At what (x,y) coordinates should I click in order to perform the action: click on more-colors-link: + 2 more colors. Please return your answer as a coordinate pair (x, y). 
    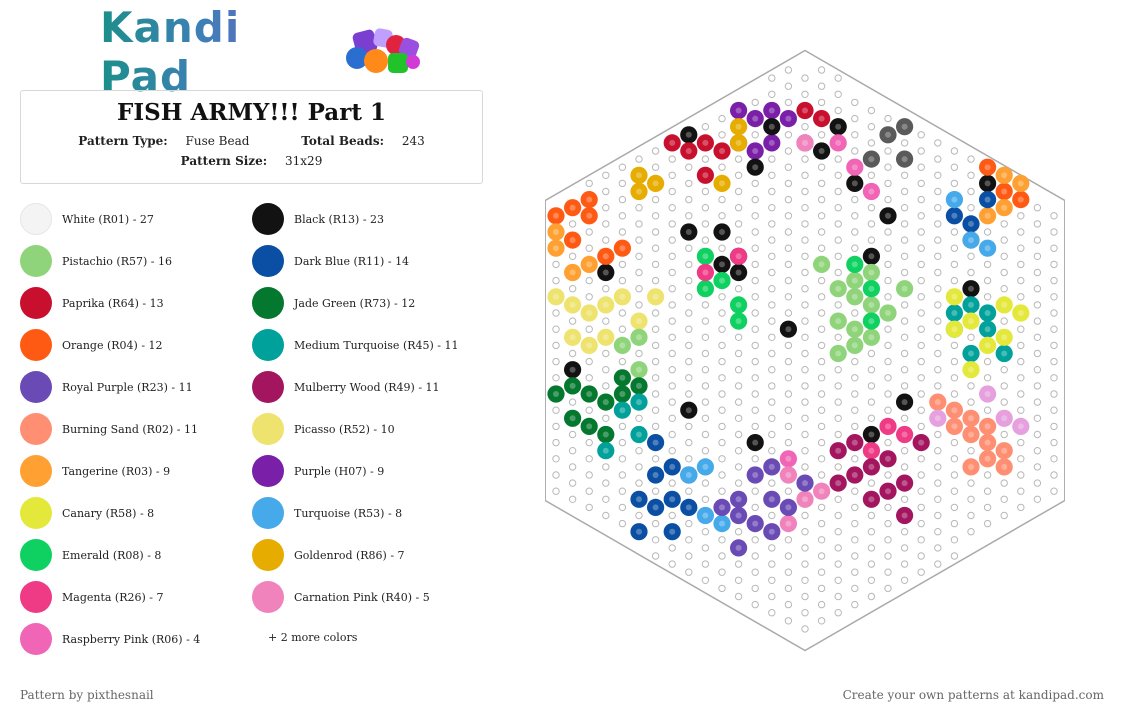
    Looking at the image, I should click on (313, 637).